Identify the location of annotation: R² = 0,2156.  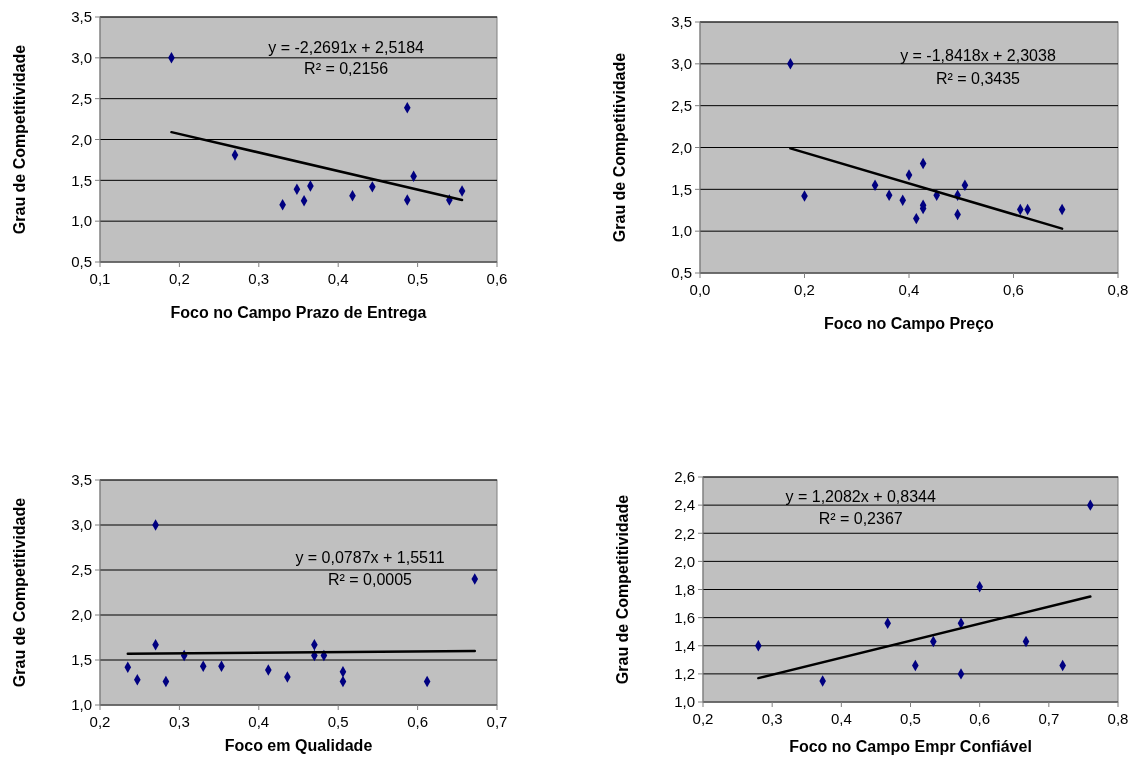
(346, 69).